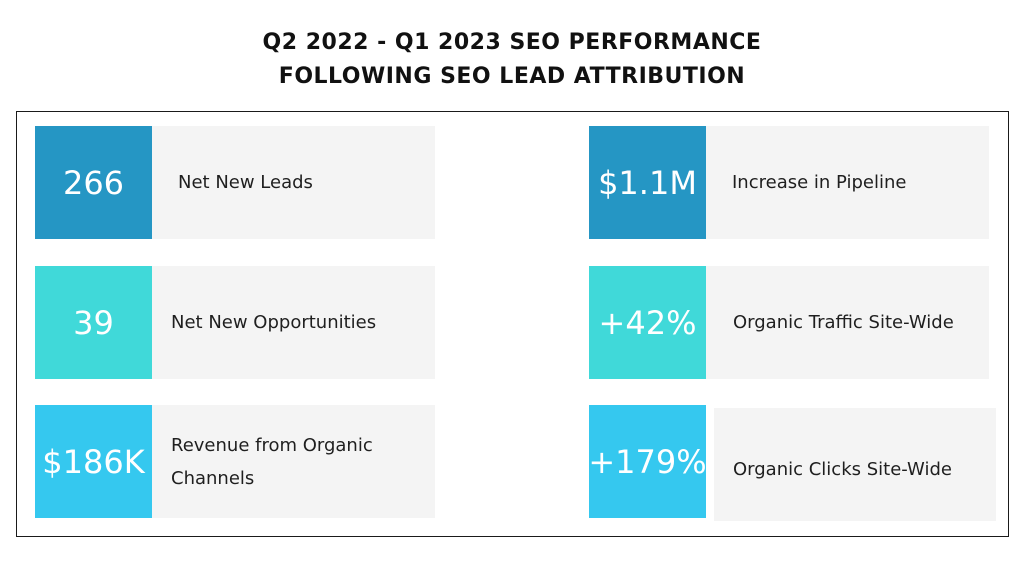 Image resolution: width=1024 pixels, height=576 pixels. I want to click on metric-label: Organic Clicks Site-Wide, so click(842, 469).